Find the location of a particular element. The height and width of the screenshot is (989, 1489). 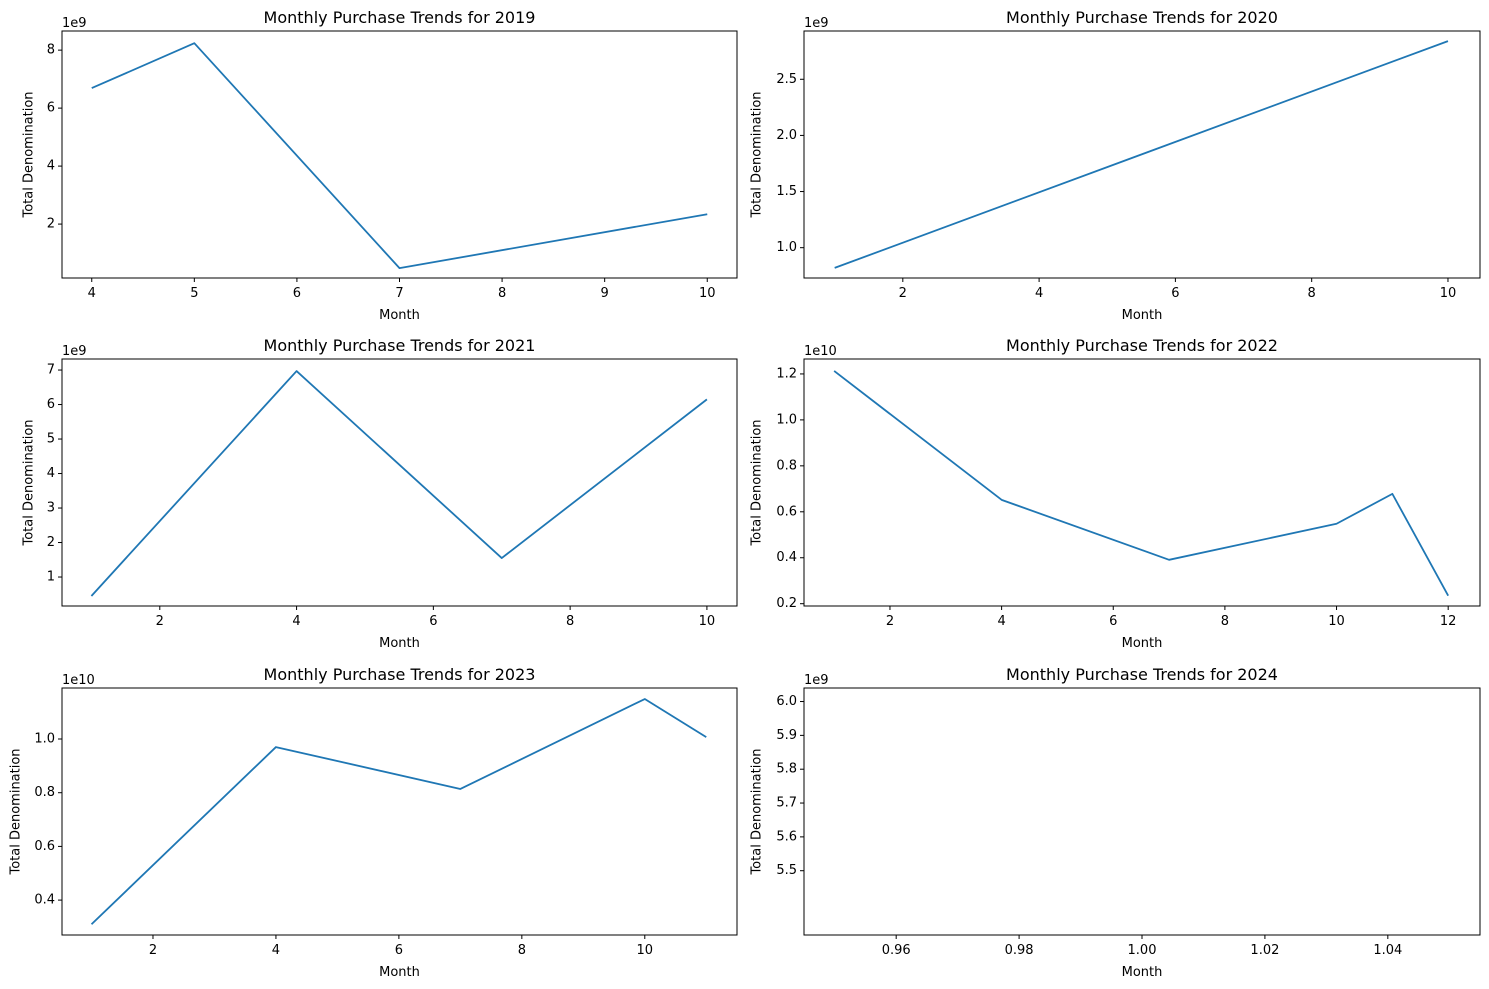

x-tick-label: 5 is located at coordinates (194, 293).